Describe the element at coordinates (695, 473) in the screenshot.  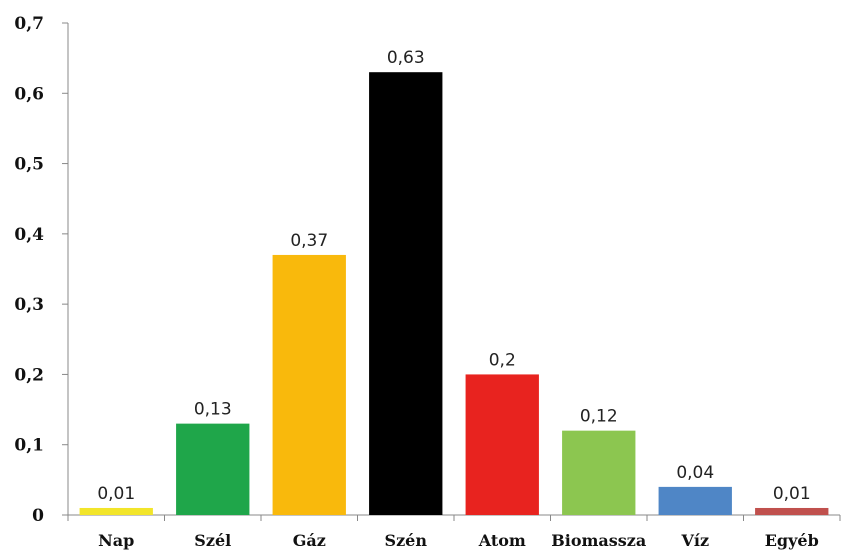
I see `data-label: 0,04` at that location.